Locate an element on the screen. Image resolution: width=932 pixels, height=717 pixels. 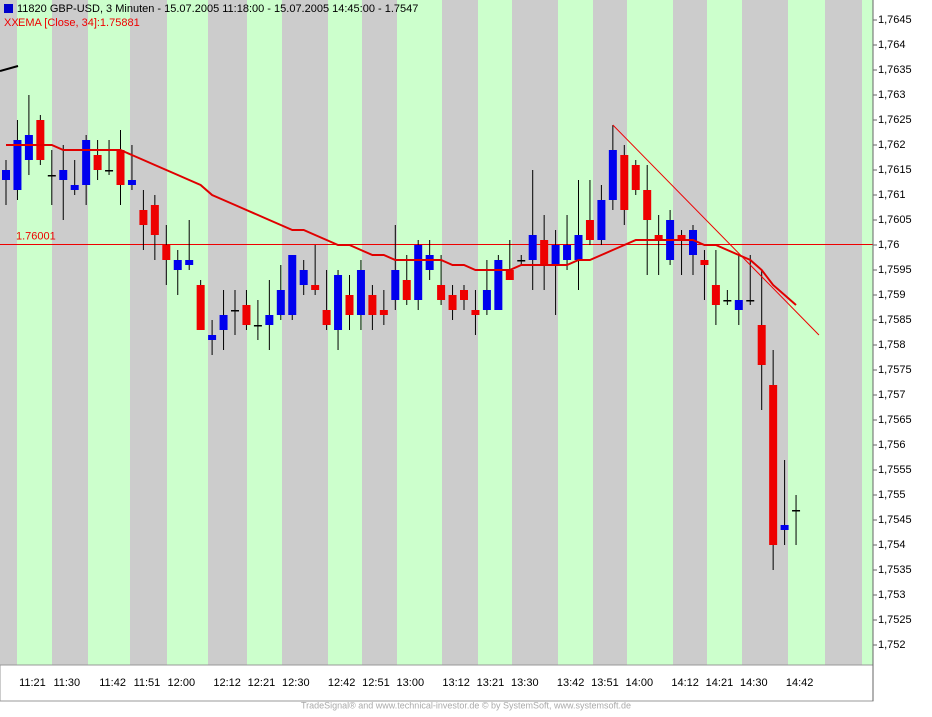
x-tick-label: 14:42 is located at coordinates (800, 683).